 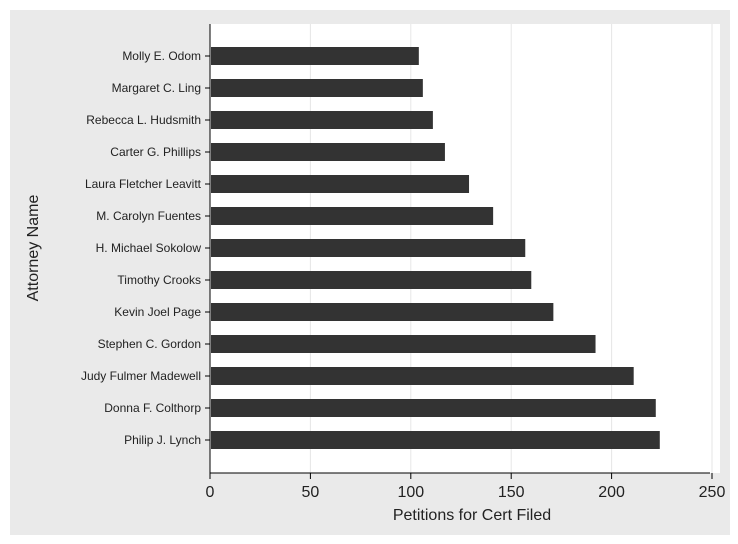 What do you see at coordinates (149, 248) in the screenshot?
I see `y-tick-label: H. Michael Sokolow` at bounding box center [149, 248].